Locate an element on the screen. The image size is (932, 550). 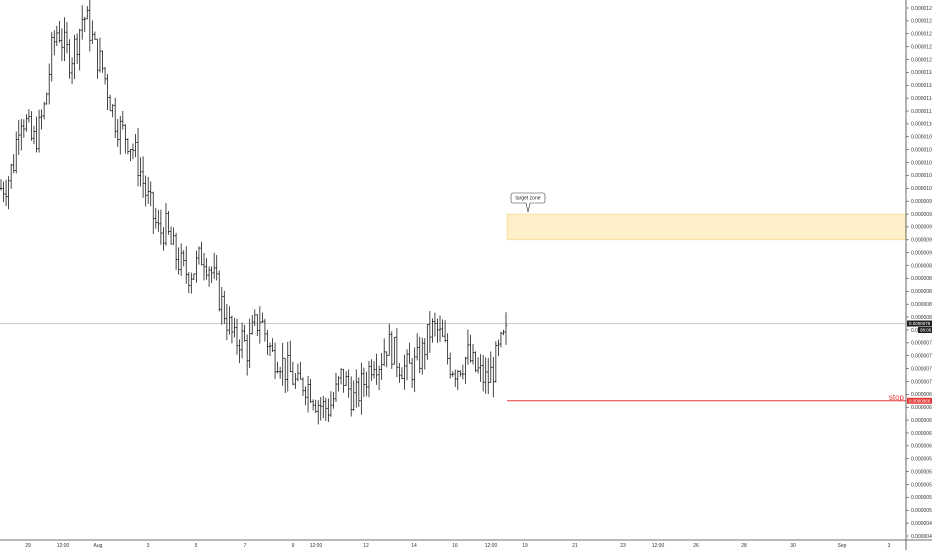
current-price-badge-bg is located at coordinates (919, 323).